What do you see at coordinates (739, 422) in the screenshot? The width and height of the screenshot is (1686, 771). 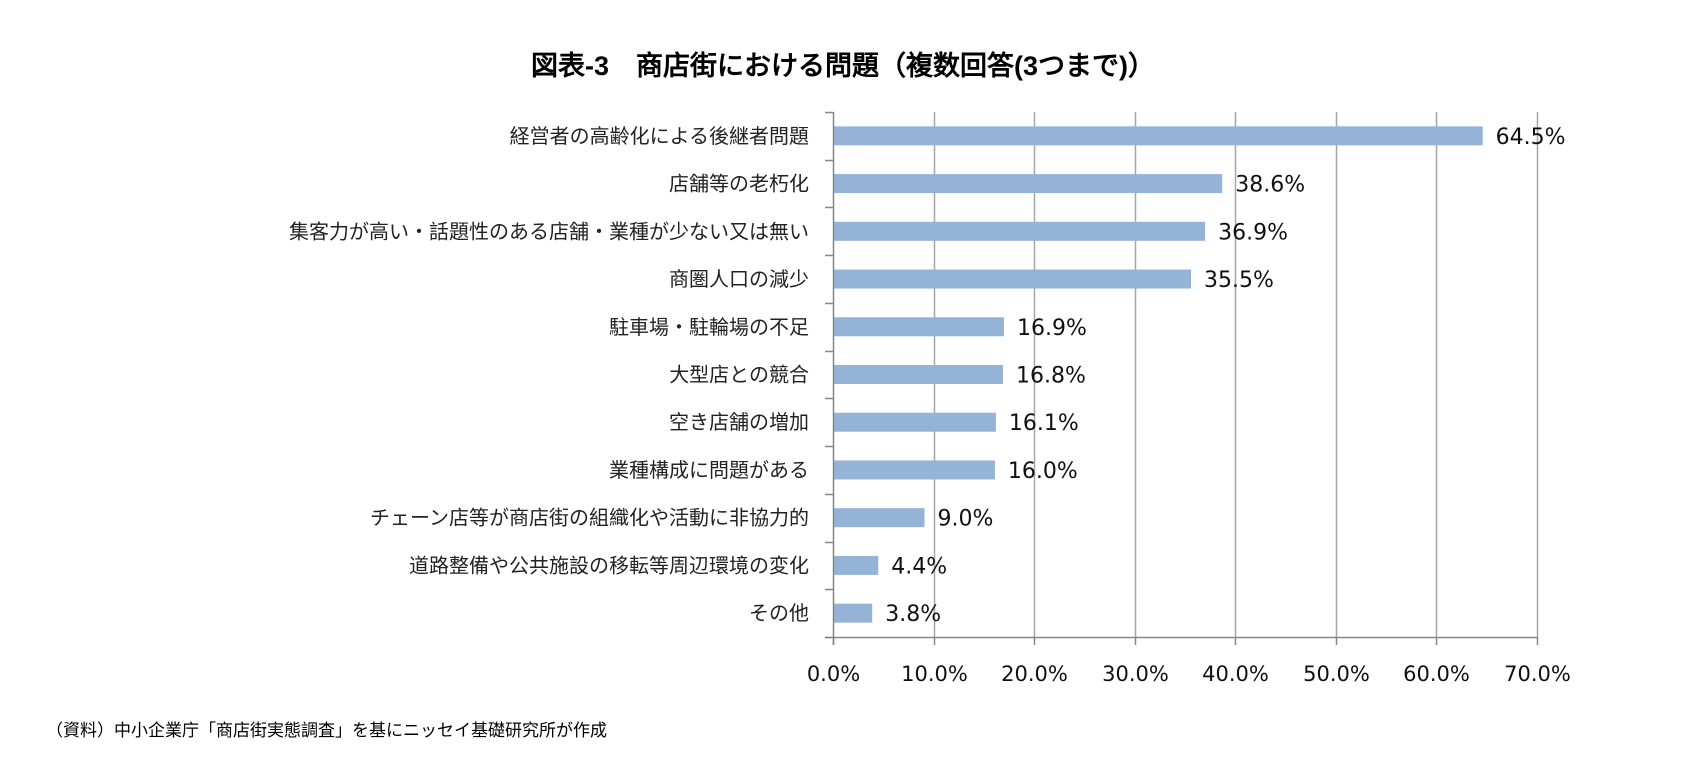 I see `category-label: 空き店舗の増加` at bounding box center [739, 422].